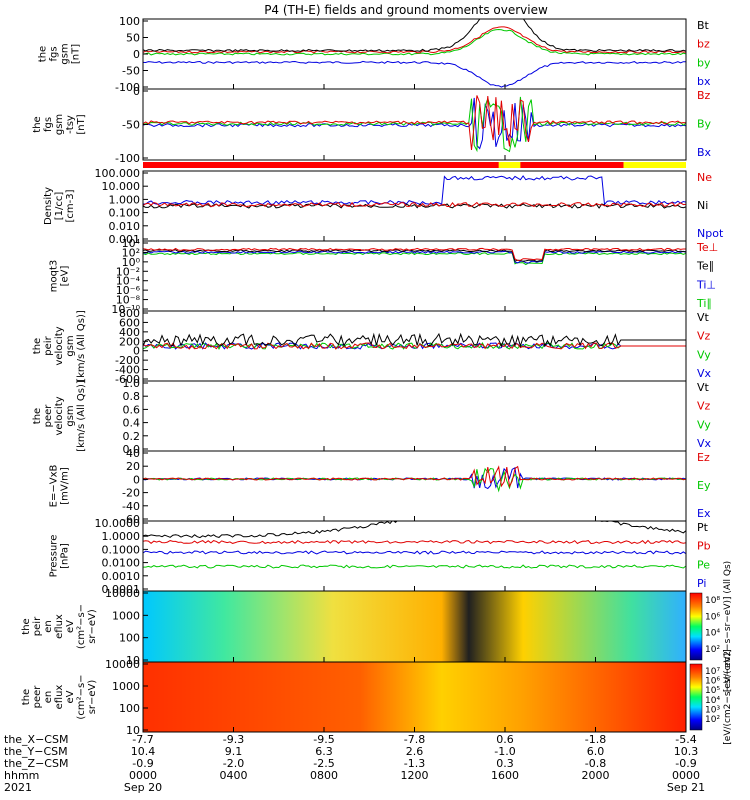 Image resolution: width=750 pixels, height=800 pixels. Describe the element at coordinates (118, 523) in the screenshot. I see `y-tick-label: 10.0000` at that location.